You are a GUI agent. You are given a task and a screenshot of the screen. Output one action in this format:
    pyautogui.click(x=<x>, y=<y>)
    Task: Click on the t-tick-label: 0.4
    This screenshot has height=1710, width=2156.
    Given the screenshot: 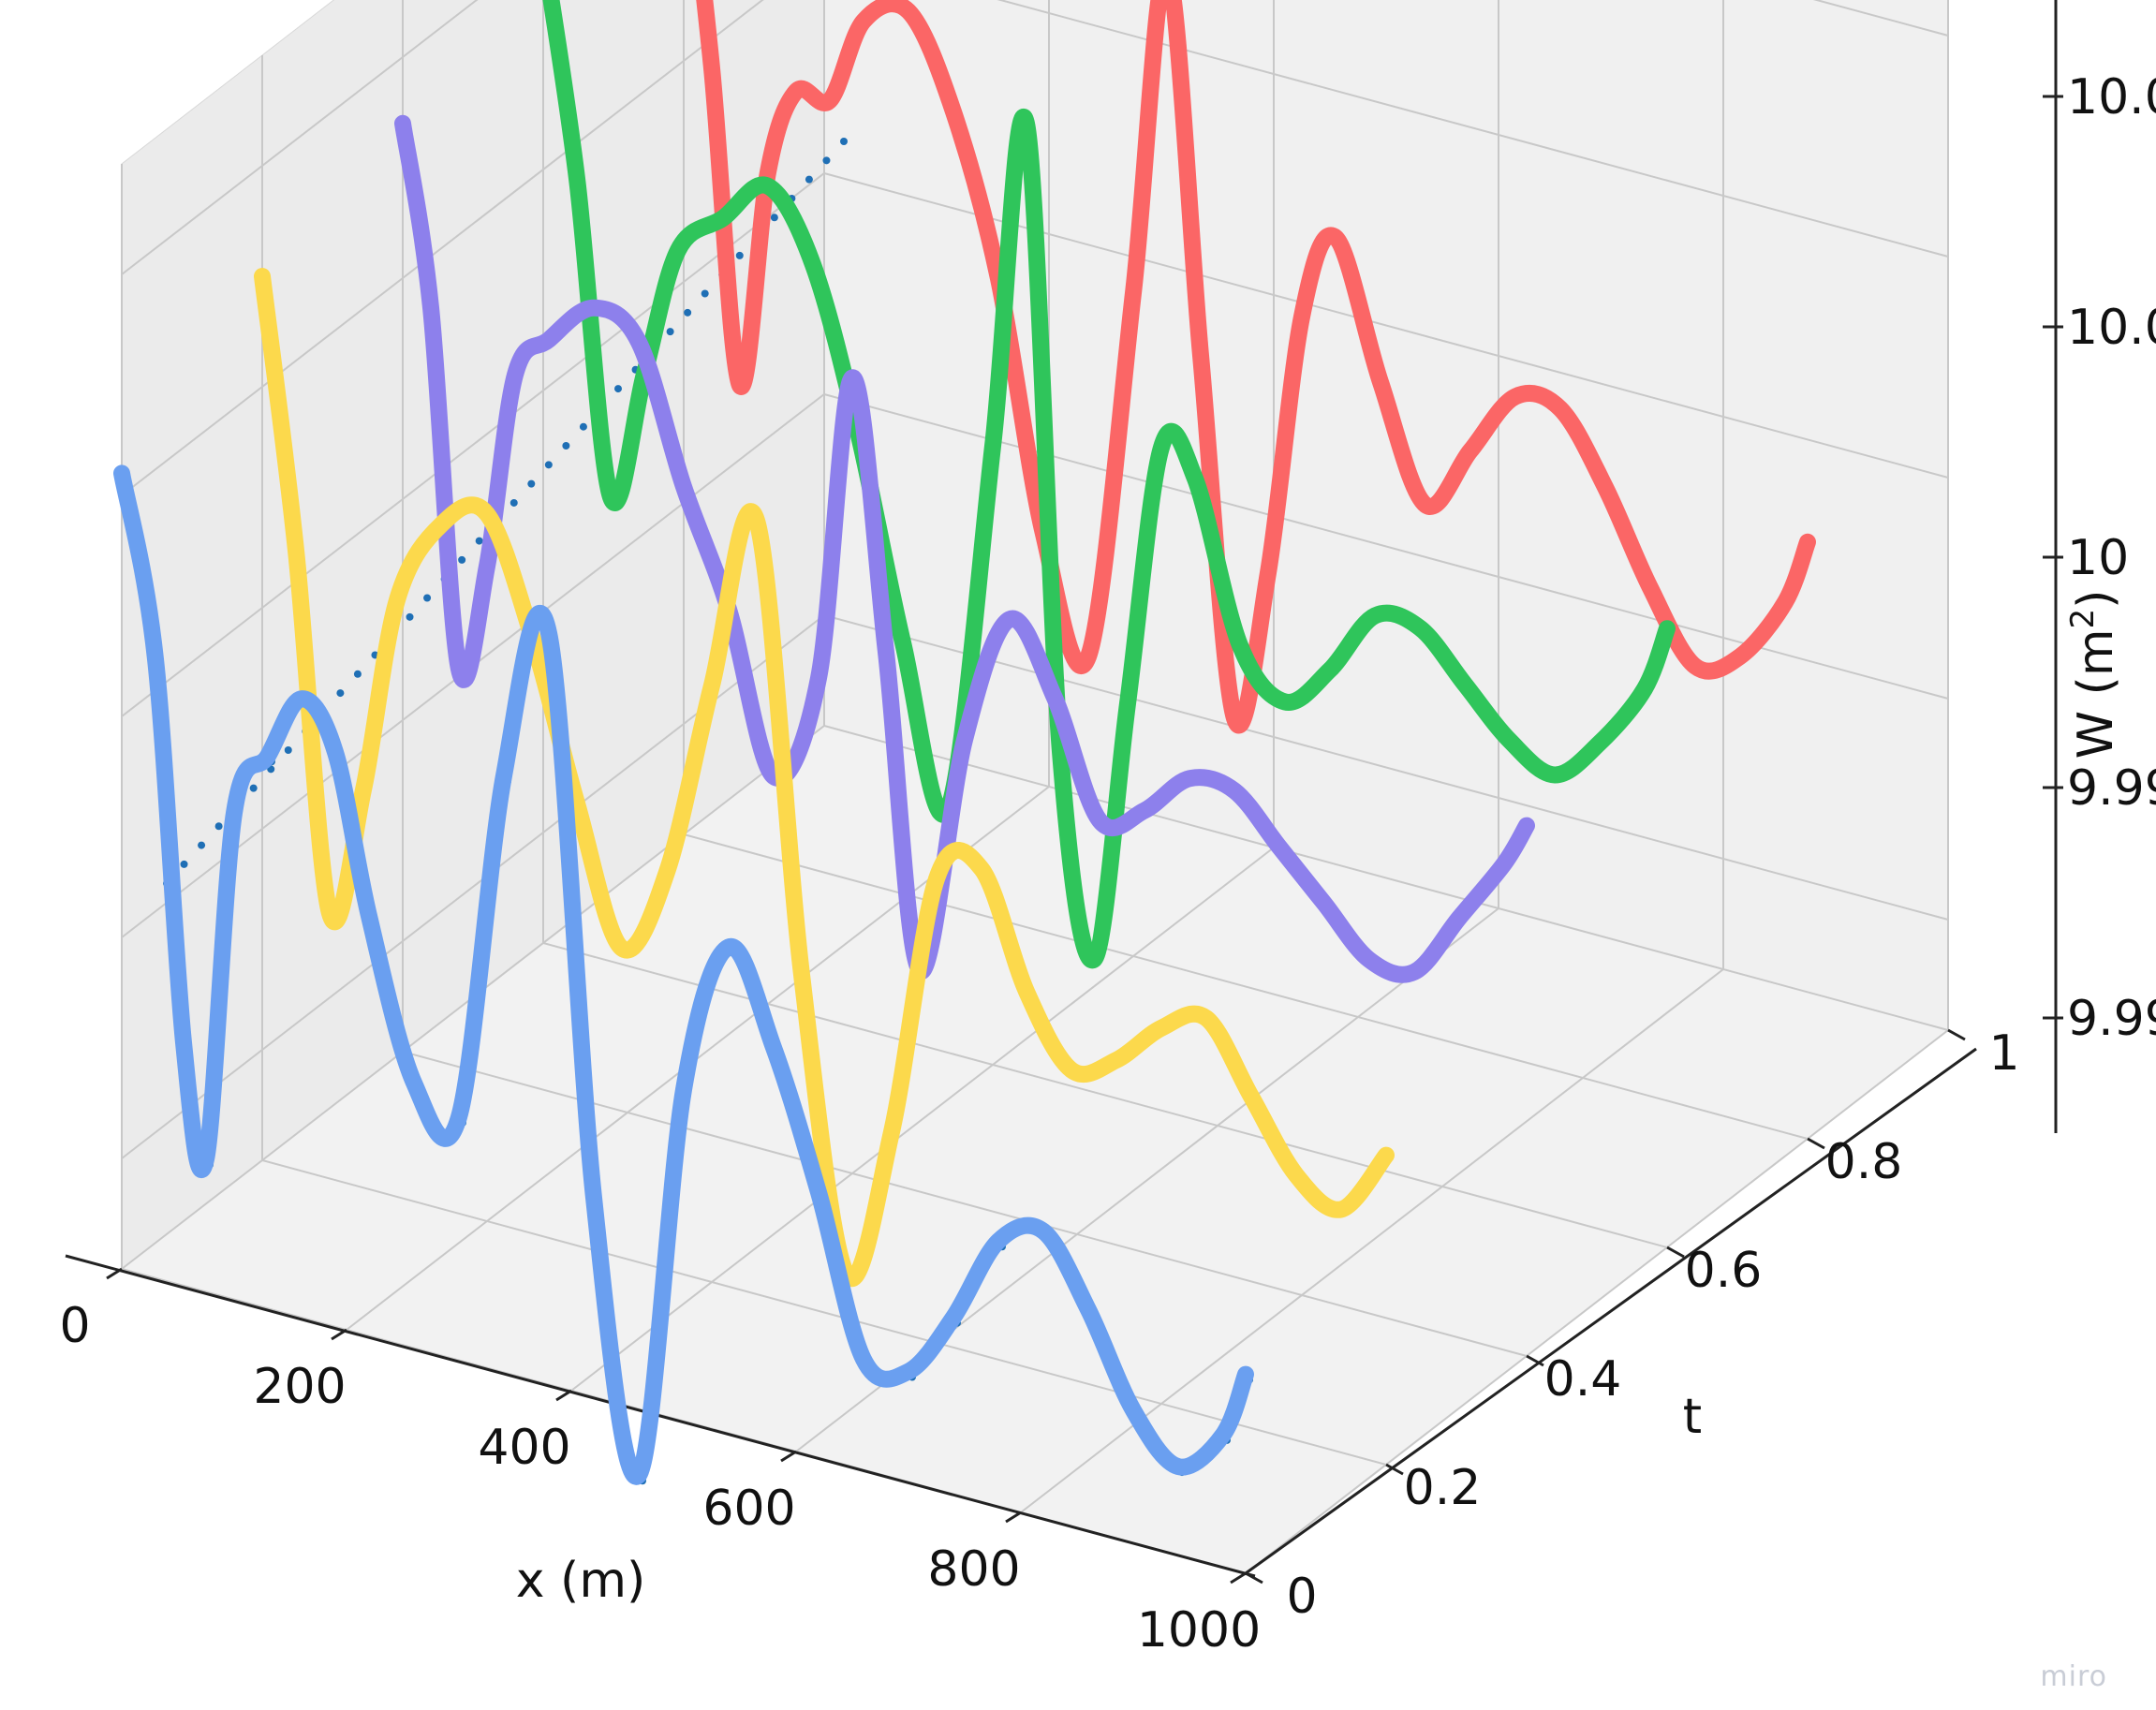 What is the action you would take?
    pyautogui.click(x=1583, y=1380)
    